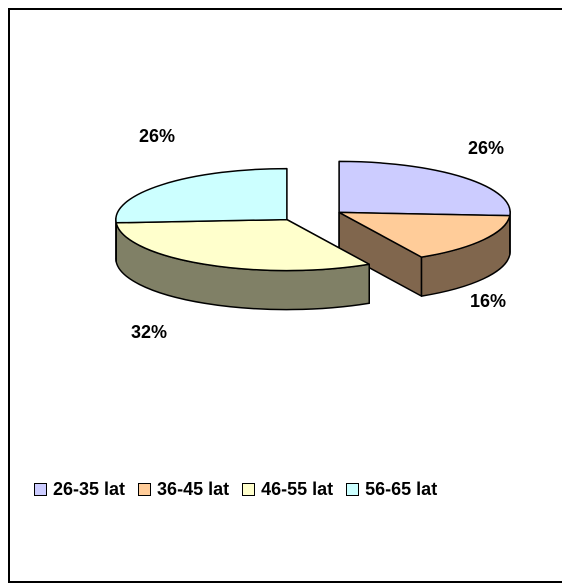 The height and width of the screenshot is (585, 562). Describe the element at coordinates (193, 489) in the screenshot. I see `legend-label-36-45: 36-45 lat` at that location.